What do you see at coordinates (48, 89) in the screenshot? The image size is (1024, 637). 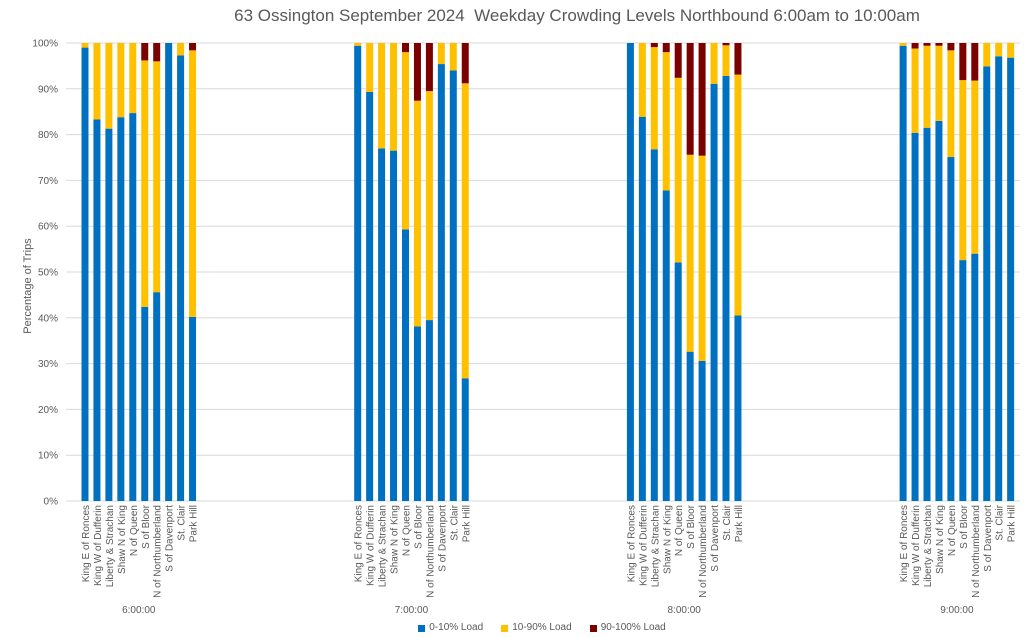 I see `y-tick-label: 90%` at bounding box center [48, 89].